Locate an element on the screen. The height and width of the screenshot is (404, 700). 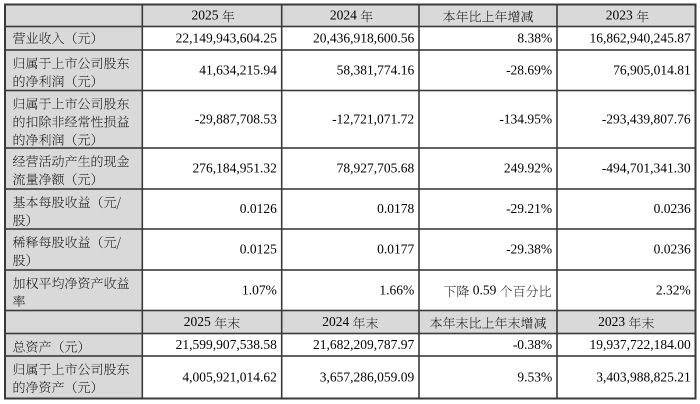
svg-text: 9.53% is located at coordinates (534, 376).